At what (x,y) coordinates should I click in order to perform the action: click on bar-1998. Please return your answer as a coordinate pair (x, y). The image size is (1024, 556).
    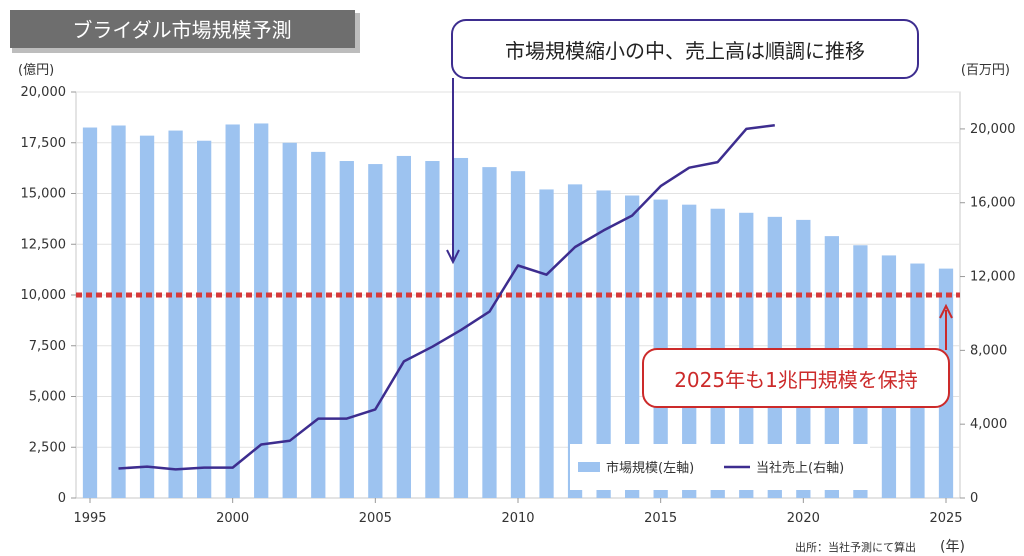
    Looking at the image, I should click on (175, 314).